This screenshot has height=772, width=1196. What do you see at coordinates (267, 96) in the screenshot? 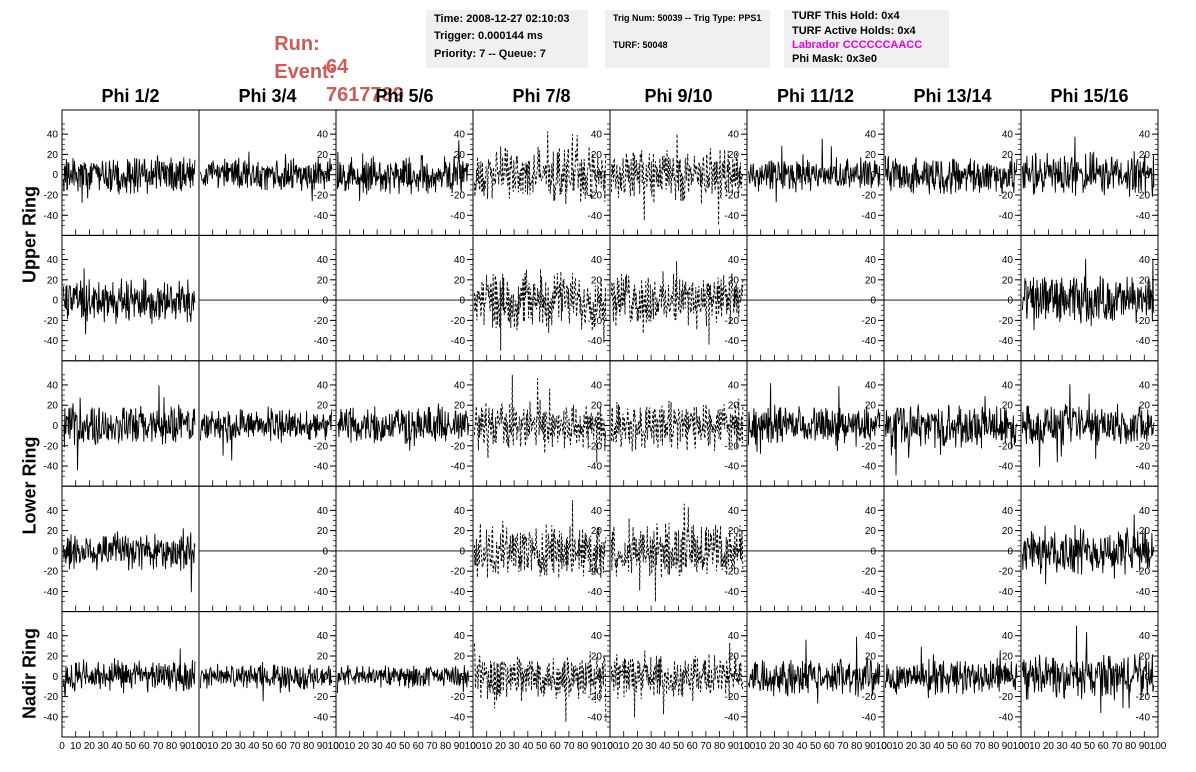
I see `column-header: Phi 3/4` at bounding box center [267, 96].